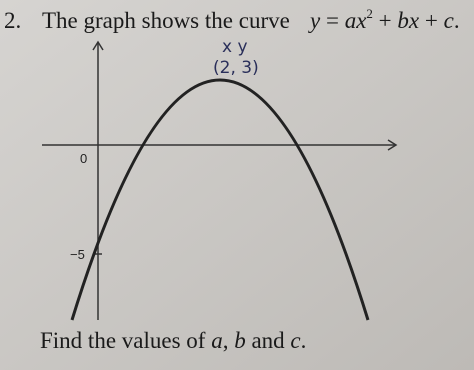 The image size is (474, 370). Describe the element at coordinates (392, 145) in the screenshot. I see `x-arrow` at that location.